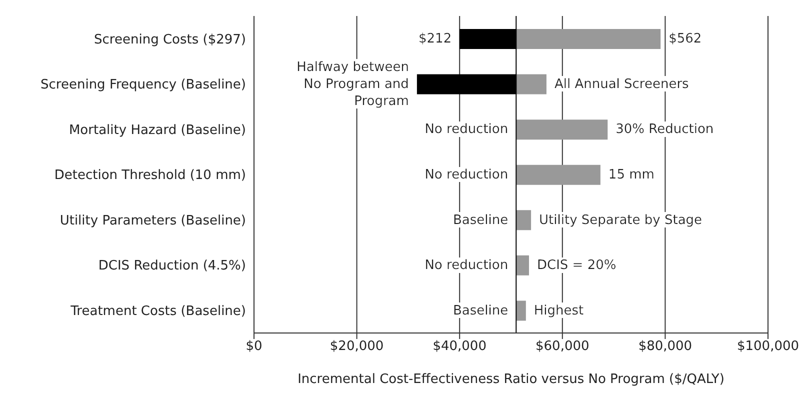 This screenshot has height=418, width=811. I want to click on annotation: 30% Reduction, so click(665, 129).